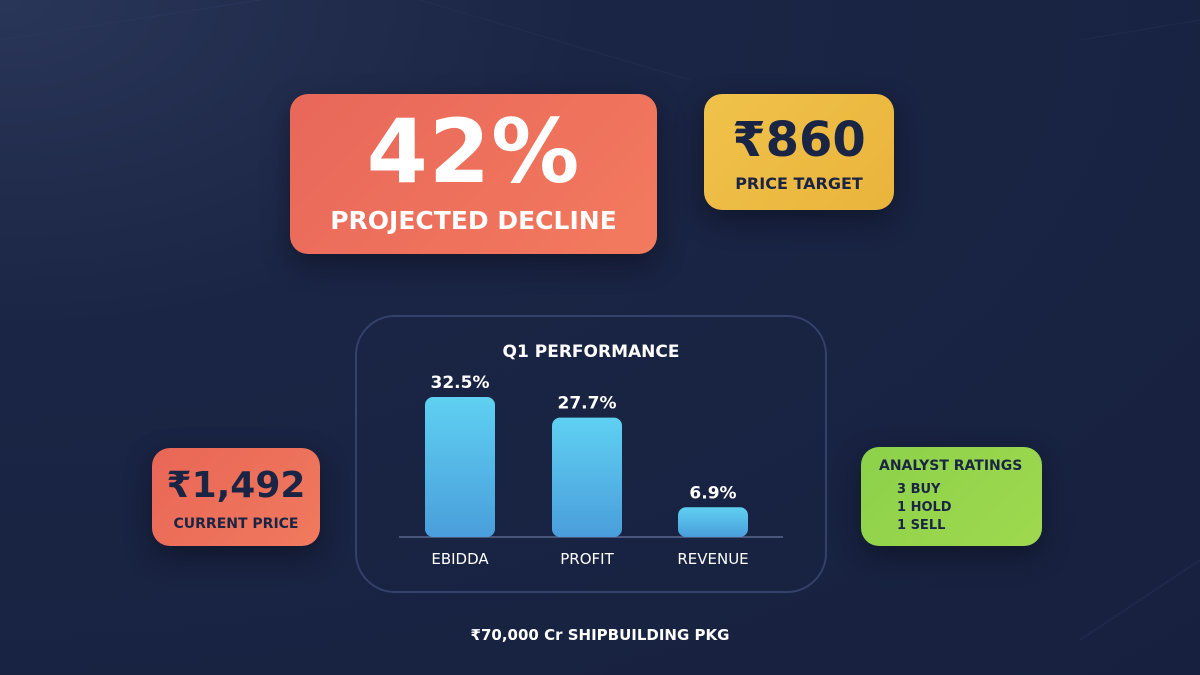 This screenshot has width=1200, height=675. Describe the element at coordinates (799, 140) in the screenshot. I see `price-target-value: ₹860` at that location.